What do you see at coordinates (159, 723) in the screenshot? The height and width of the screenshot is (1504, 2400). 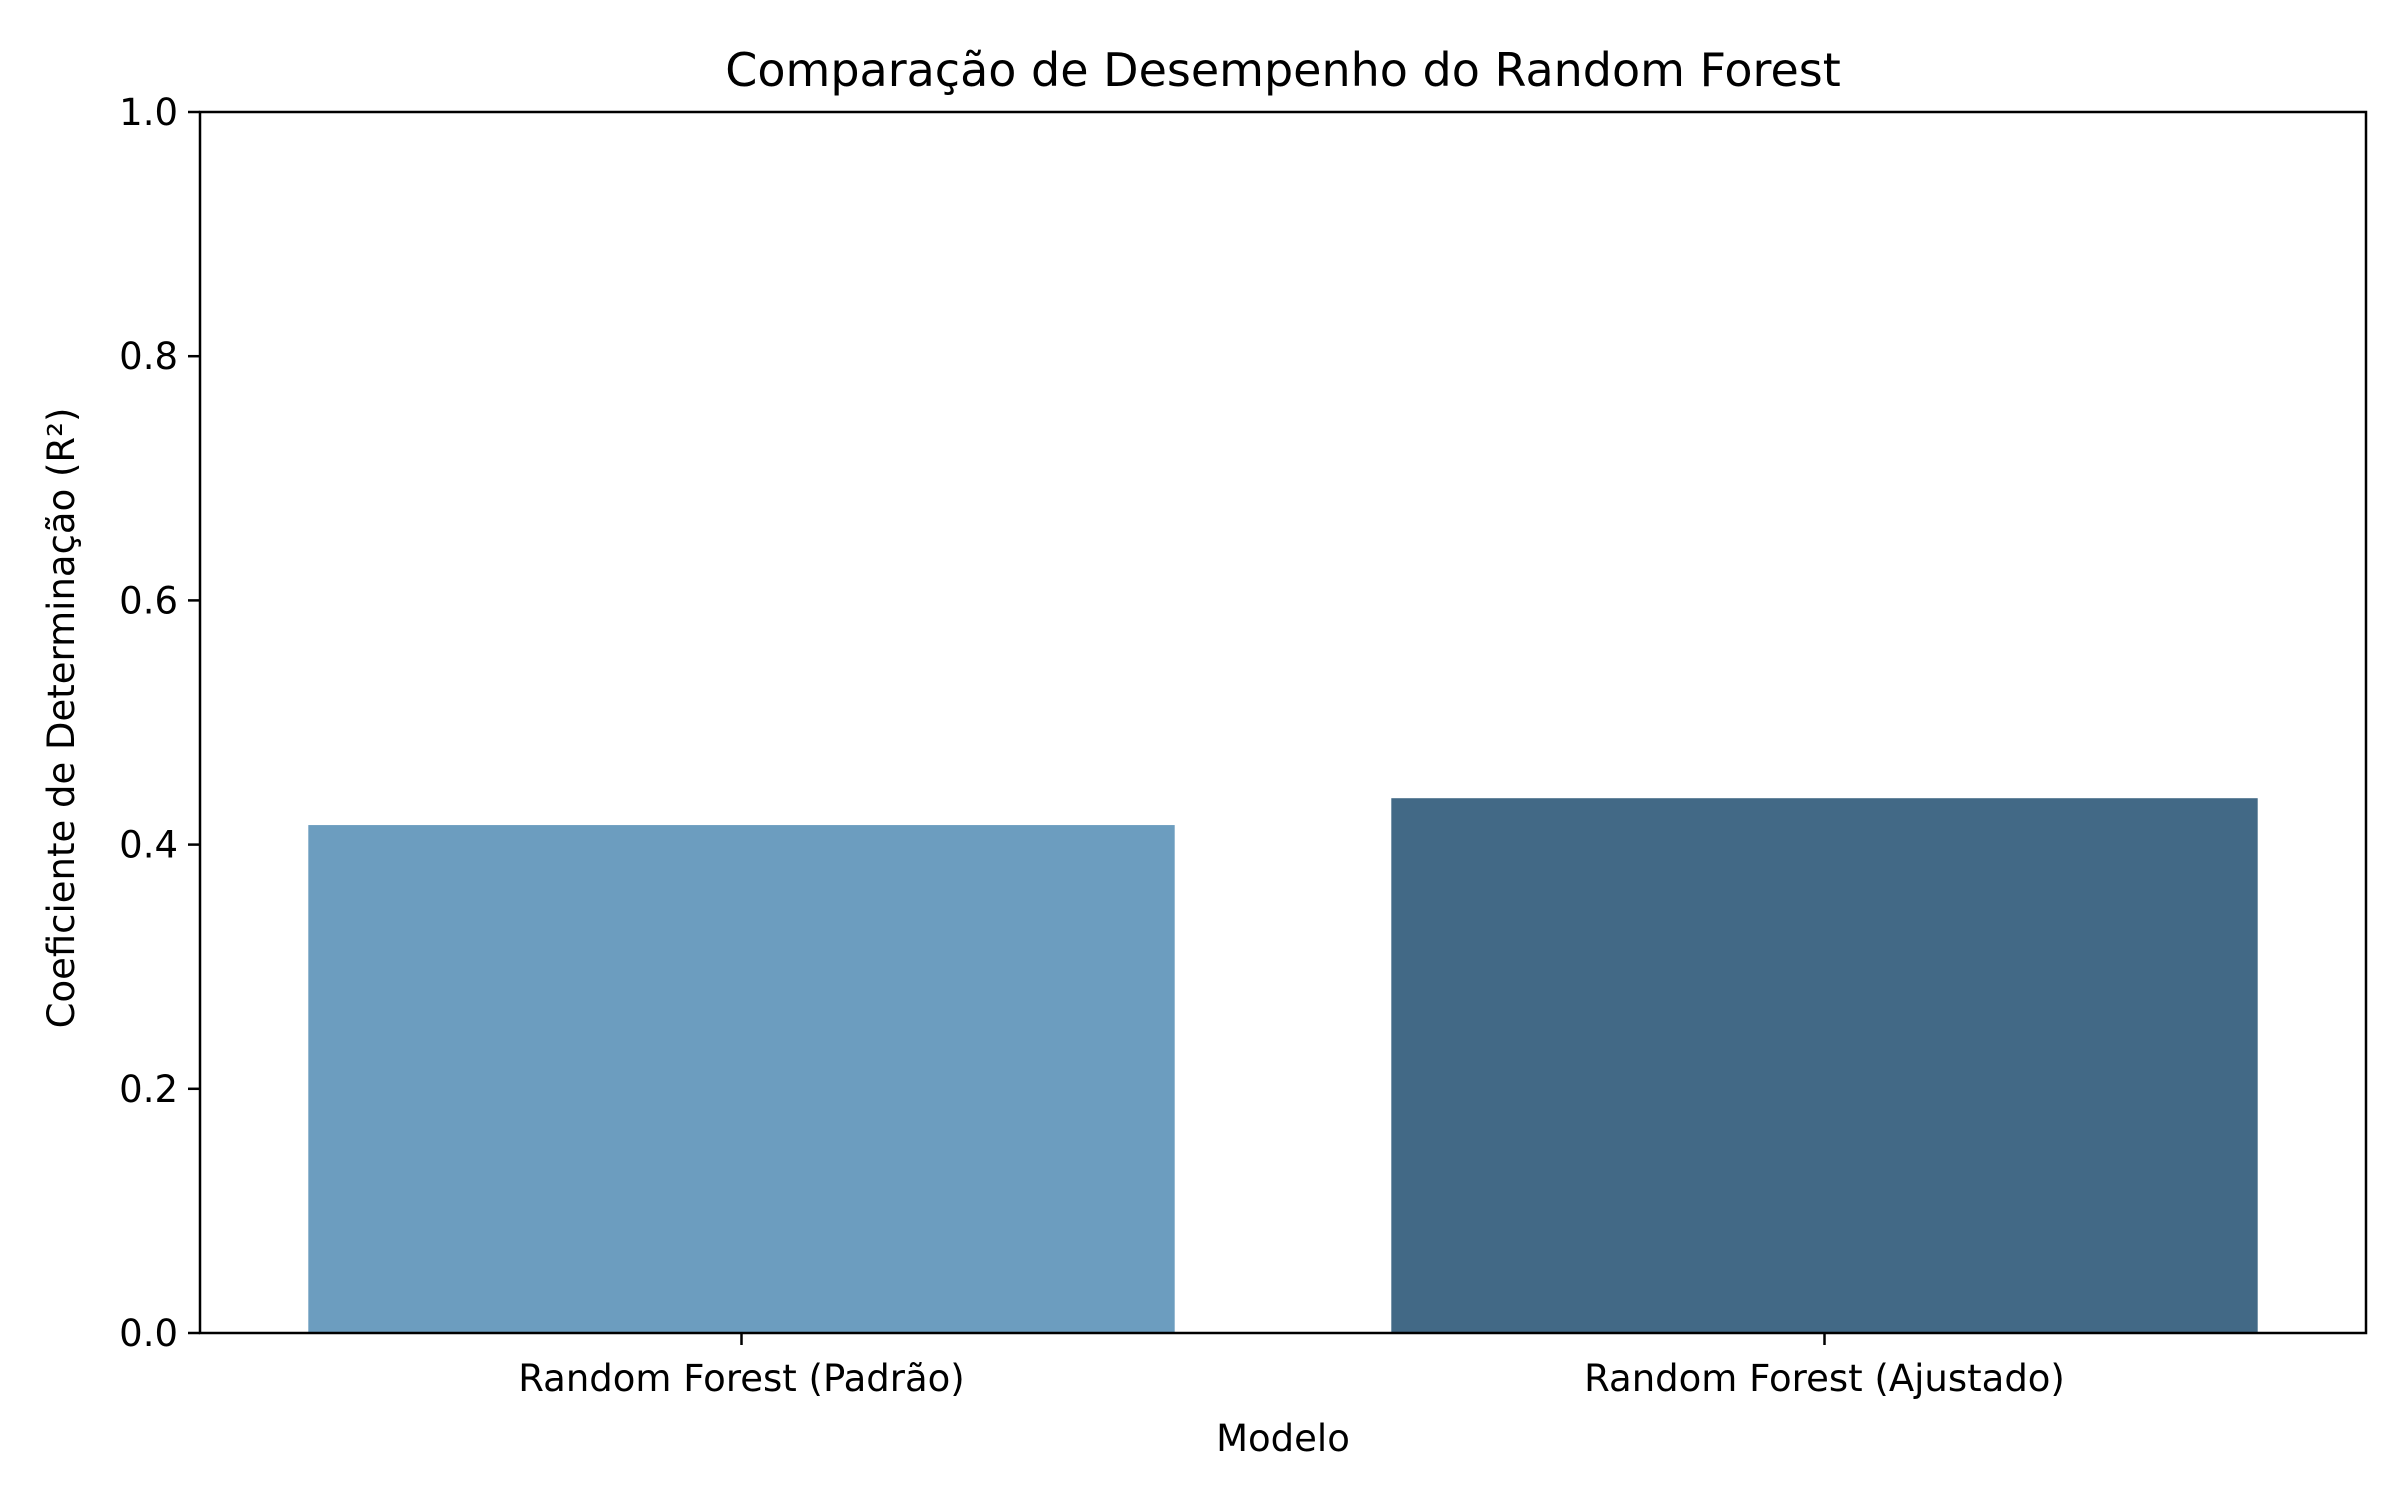 I see `y-axis: 0.0 0.2 0.4 0.6 0.8 1.0` at bounding box center [159, 723].